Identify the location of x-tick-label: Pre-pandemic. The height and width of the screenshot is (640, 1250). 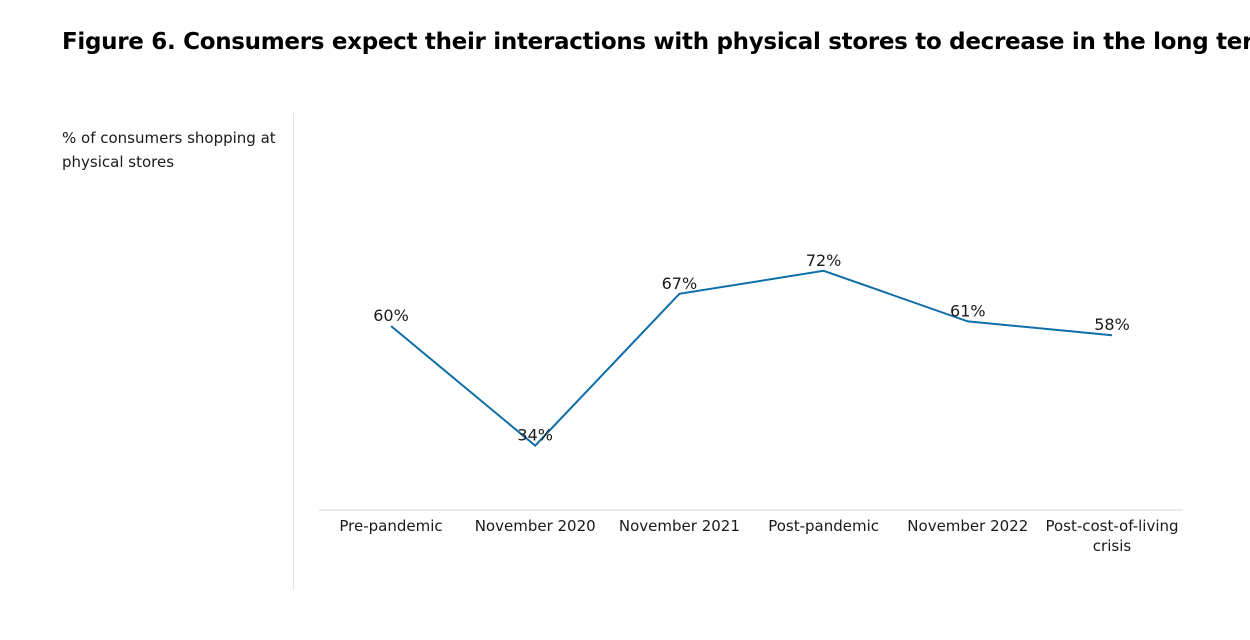
(390, 526).